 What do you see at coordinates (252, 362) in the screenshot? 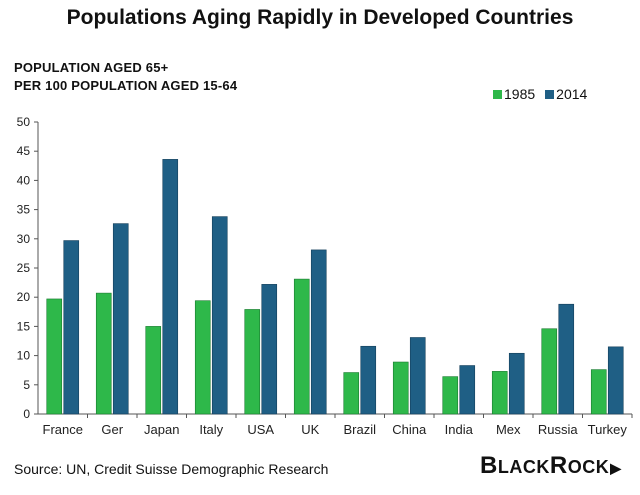
I see `bar-usa-1985` at bounding box center [252, 362].